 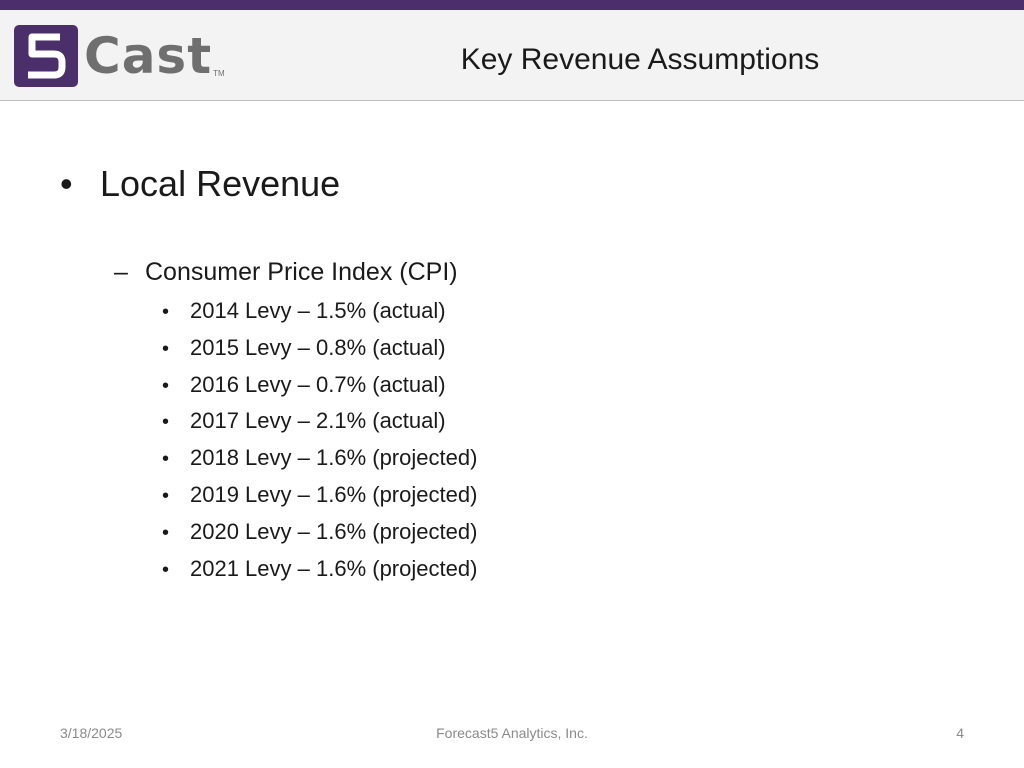 I want to click on five-logo-icon, so click(x=46, y=56).